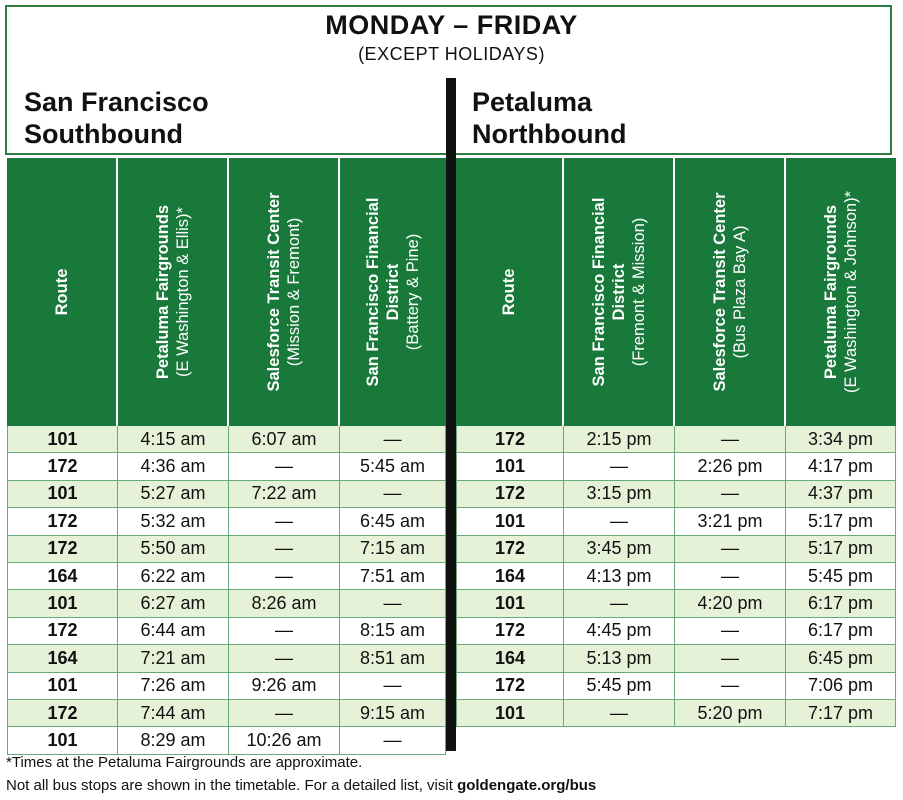  Describe the element at coordinates (173, 439) in the screenshot. I see `southbound-time-cell: 4:15 am` at that location.